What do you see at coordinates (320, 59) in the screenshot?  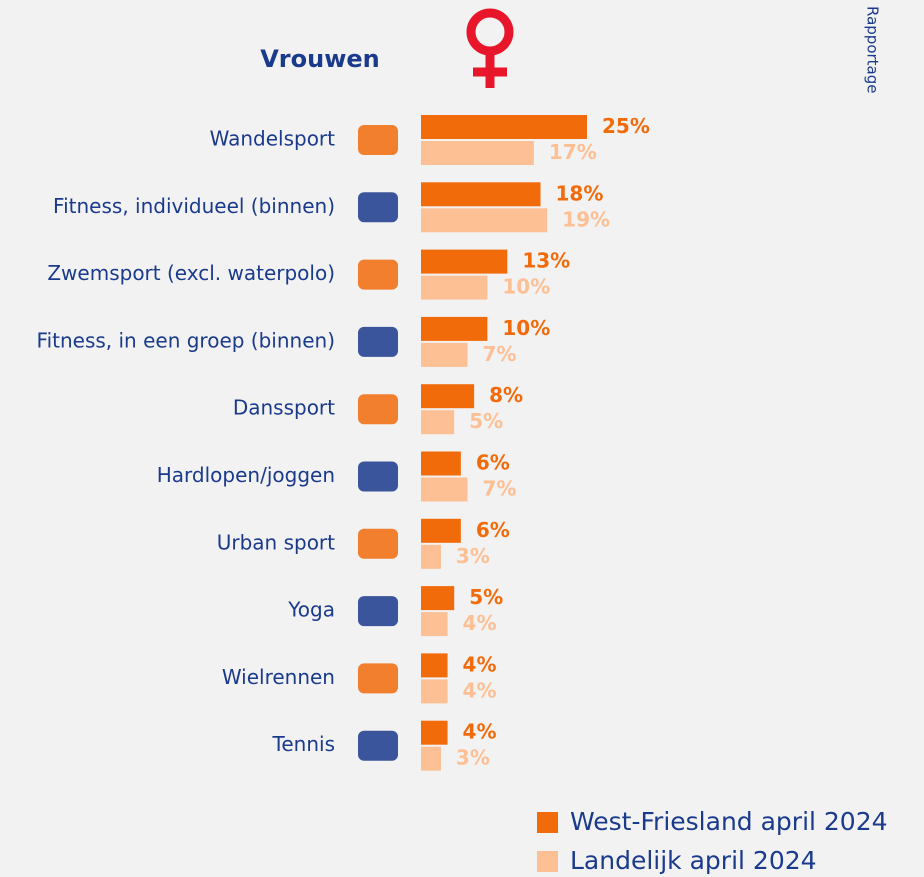 I see `chart-title: Vrouwen` at bounding box center [320, 59].